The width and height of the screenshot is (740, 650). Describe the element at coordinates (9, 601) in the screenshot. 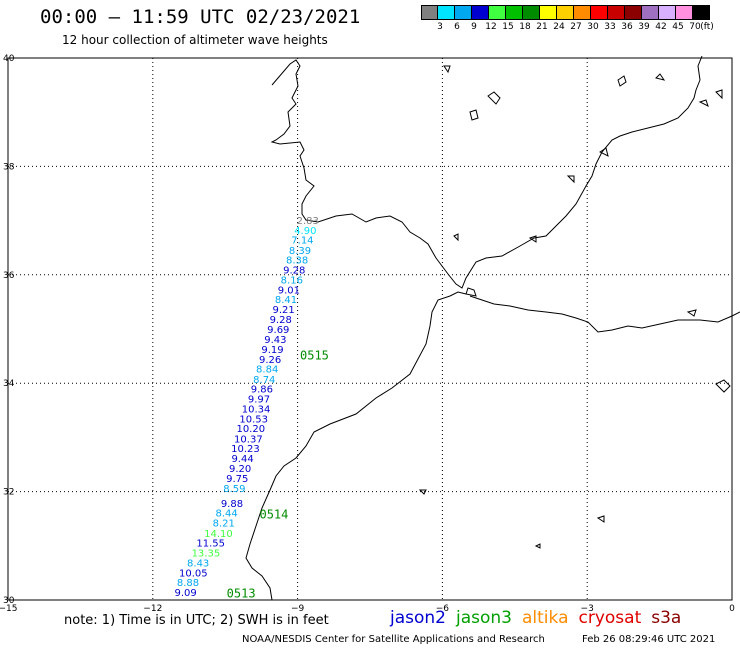

I see `lat-tick-label: 30` at that location.